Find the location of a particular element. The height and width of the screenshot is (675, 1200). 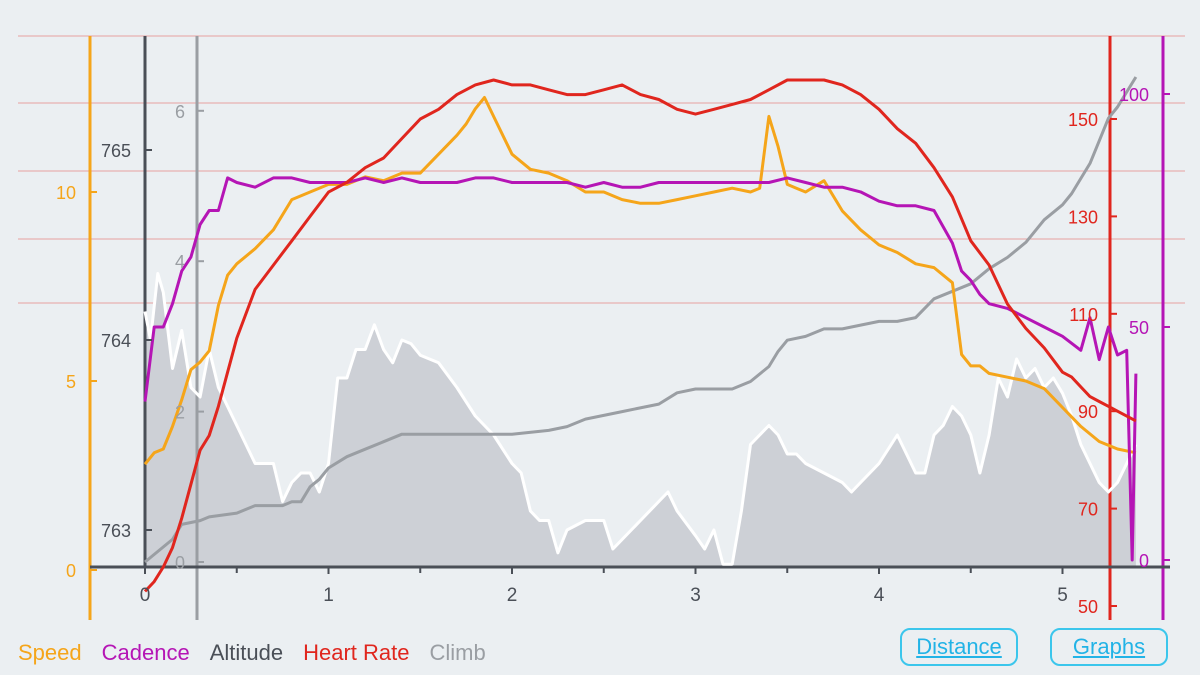

climb-tick-label-2: 2 is located at coordinates (180, 413).